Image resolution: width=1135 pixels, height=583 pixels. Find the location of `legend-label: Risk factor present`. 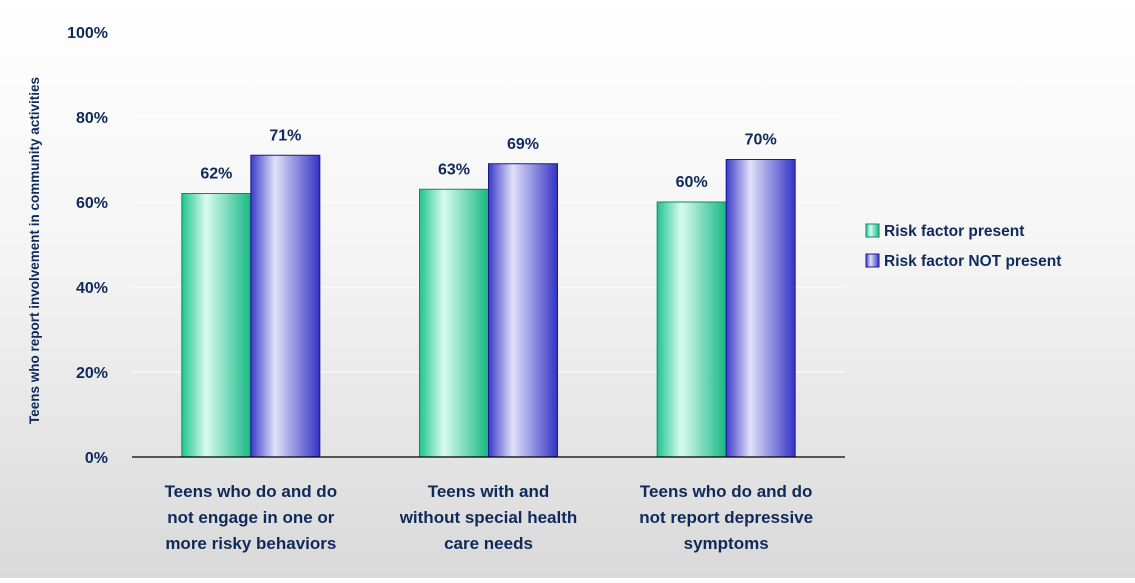

legend-label: Risk factor present is located at coordinates (954, 231).